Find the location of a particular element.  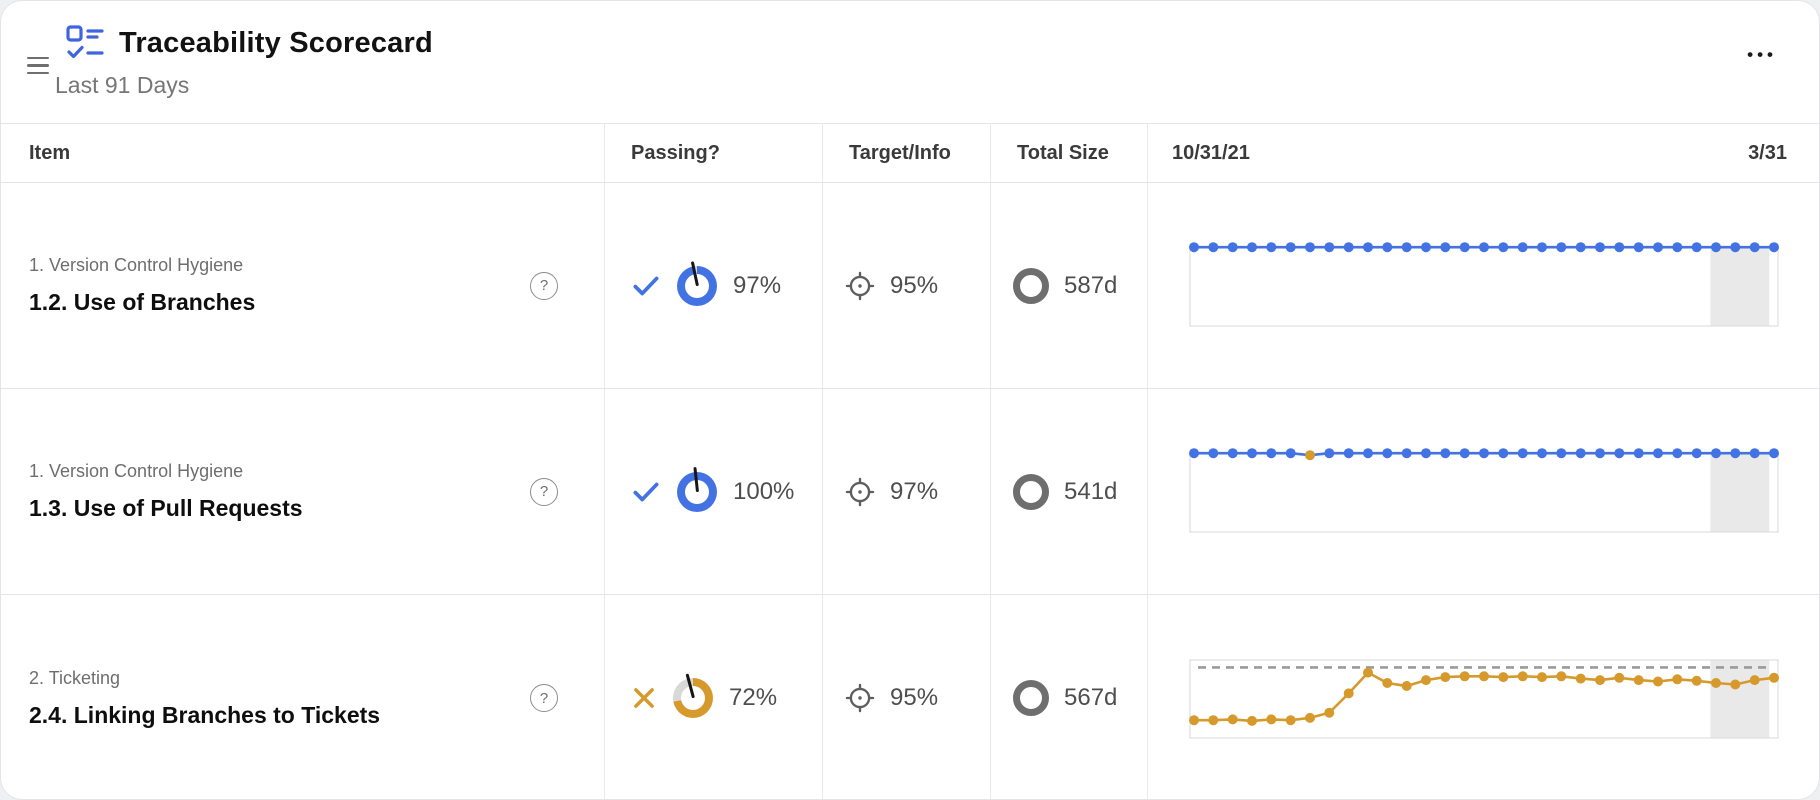

col-passing: Passing? is located at coordinates (713, 153).